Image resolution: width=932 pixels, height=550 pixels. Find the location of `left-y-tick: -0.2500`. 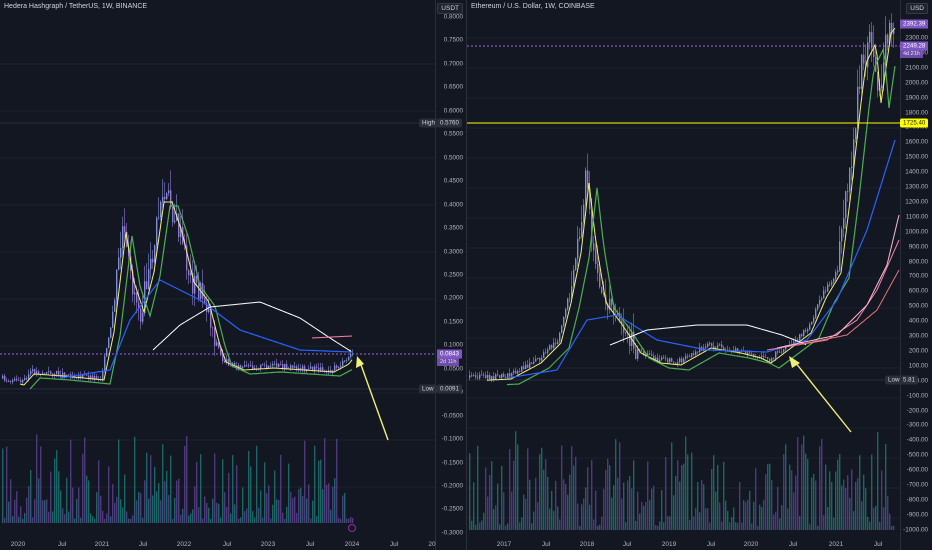

left-y-tick: -0.2500 is located at coordinates (452, 509).